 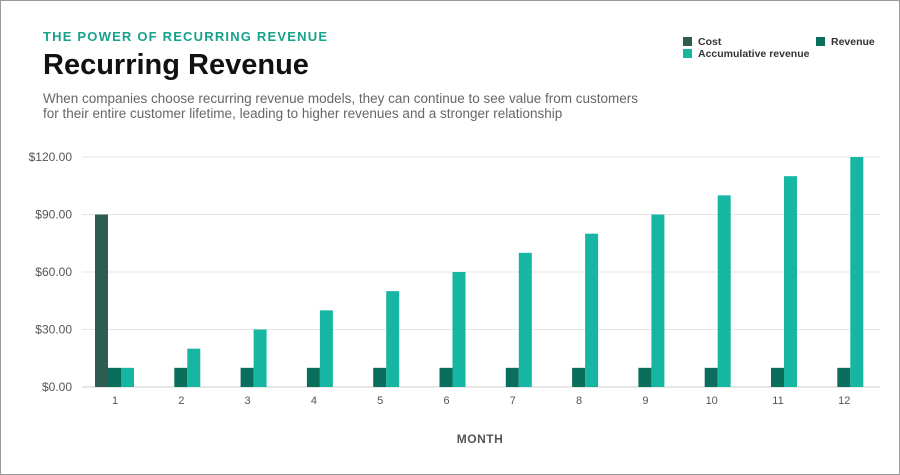 I want to click on x-tick-label: 5, so click(x=380, y=401).